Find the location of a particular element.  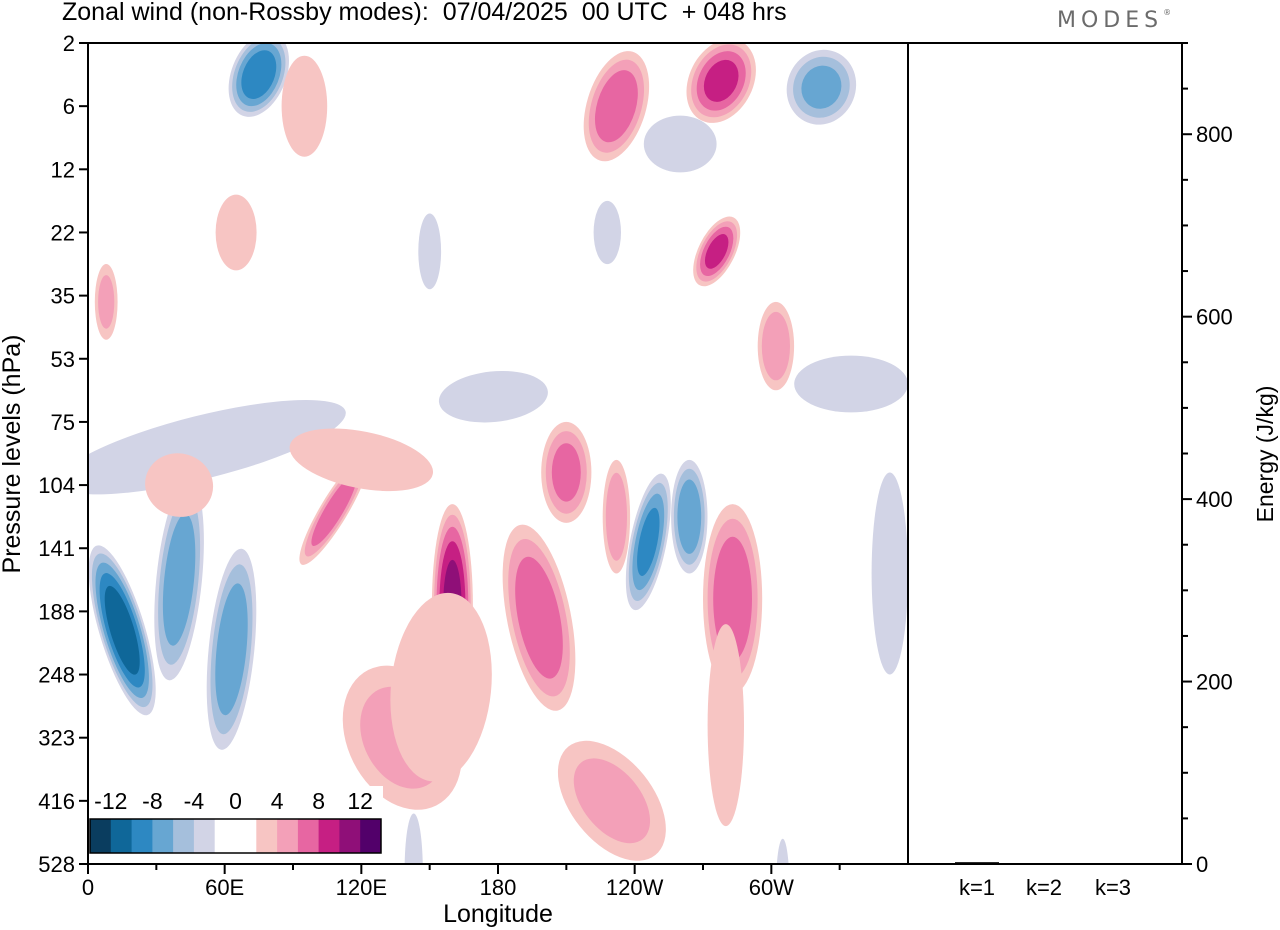

energy-tick-label: 600 is located at coordinates (1214, 317).